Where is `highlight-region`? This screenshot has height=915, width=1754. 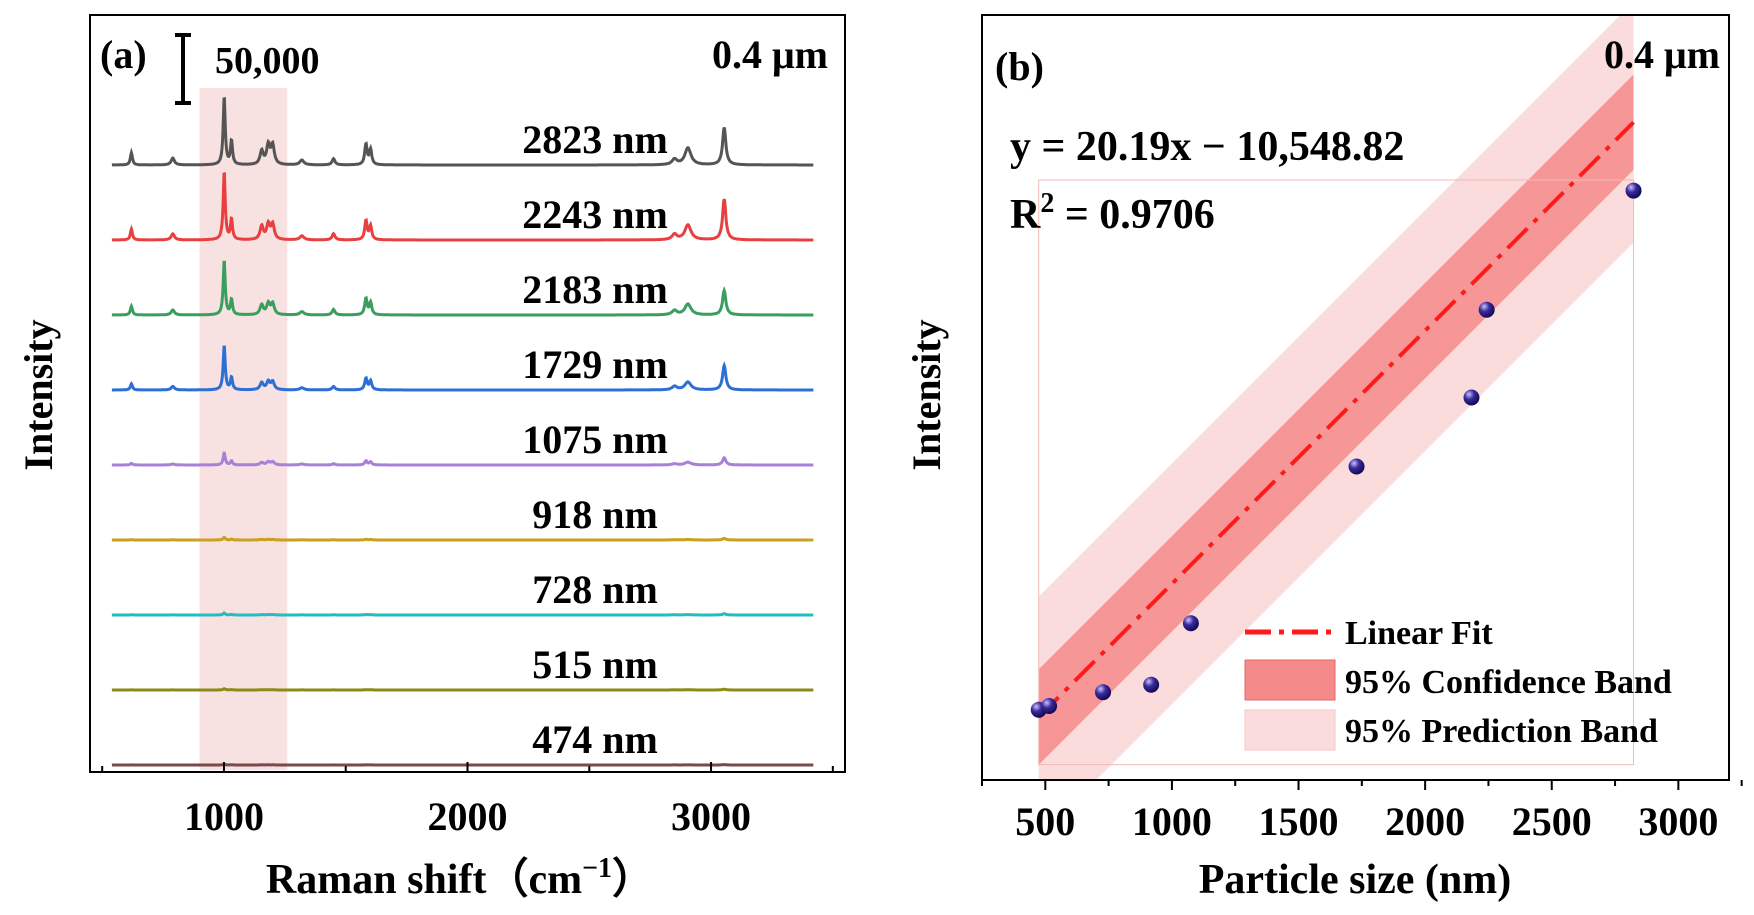
highlight-region is located at coordinates (243, 429).